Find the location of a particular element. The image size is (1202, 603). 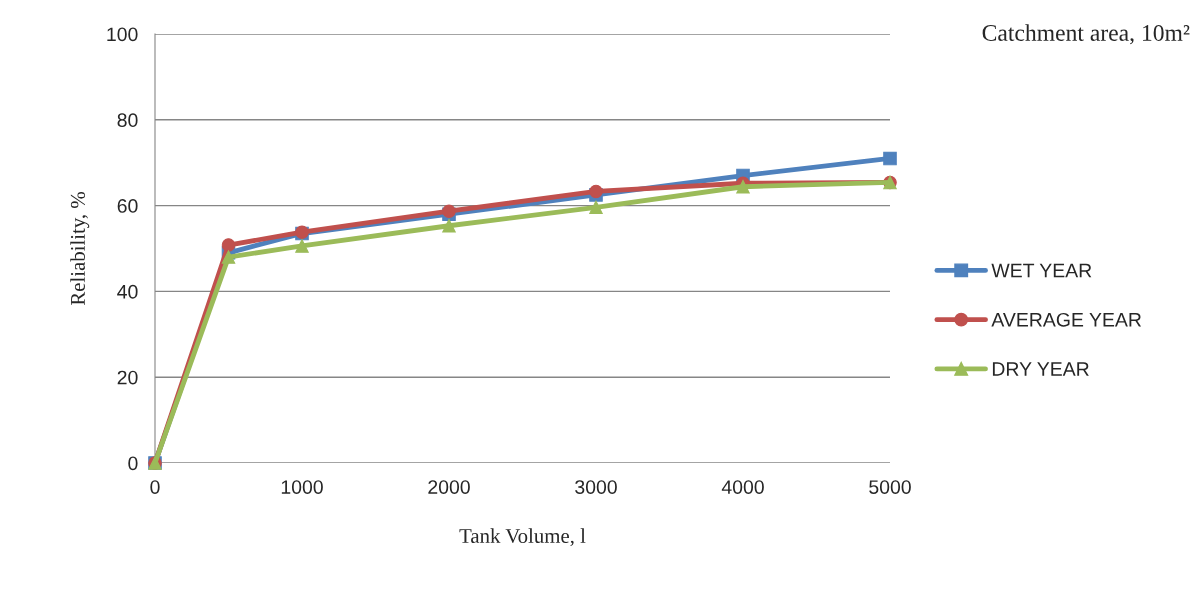

y-axis-title: Reliability, % is located at coordinates (80, 249).